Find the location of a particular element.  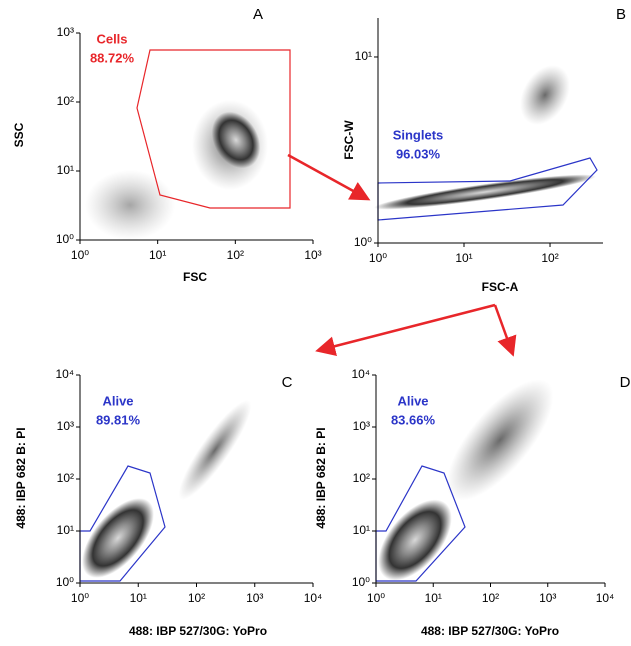

x-axis-label: FSC is located at coordinates (195, 277).